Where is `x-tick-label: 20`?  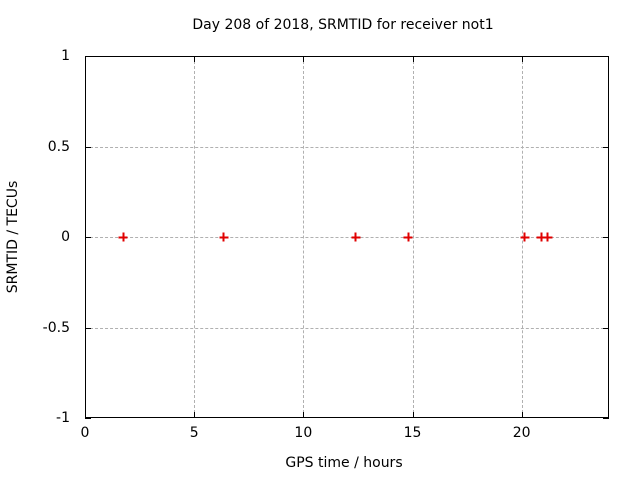 x-tick-label: 20 is located at coordinates (521, 433).